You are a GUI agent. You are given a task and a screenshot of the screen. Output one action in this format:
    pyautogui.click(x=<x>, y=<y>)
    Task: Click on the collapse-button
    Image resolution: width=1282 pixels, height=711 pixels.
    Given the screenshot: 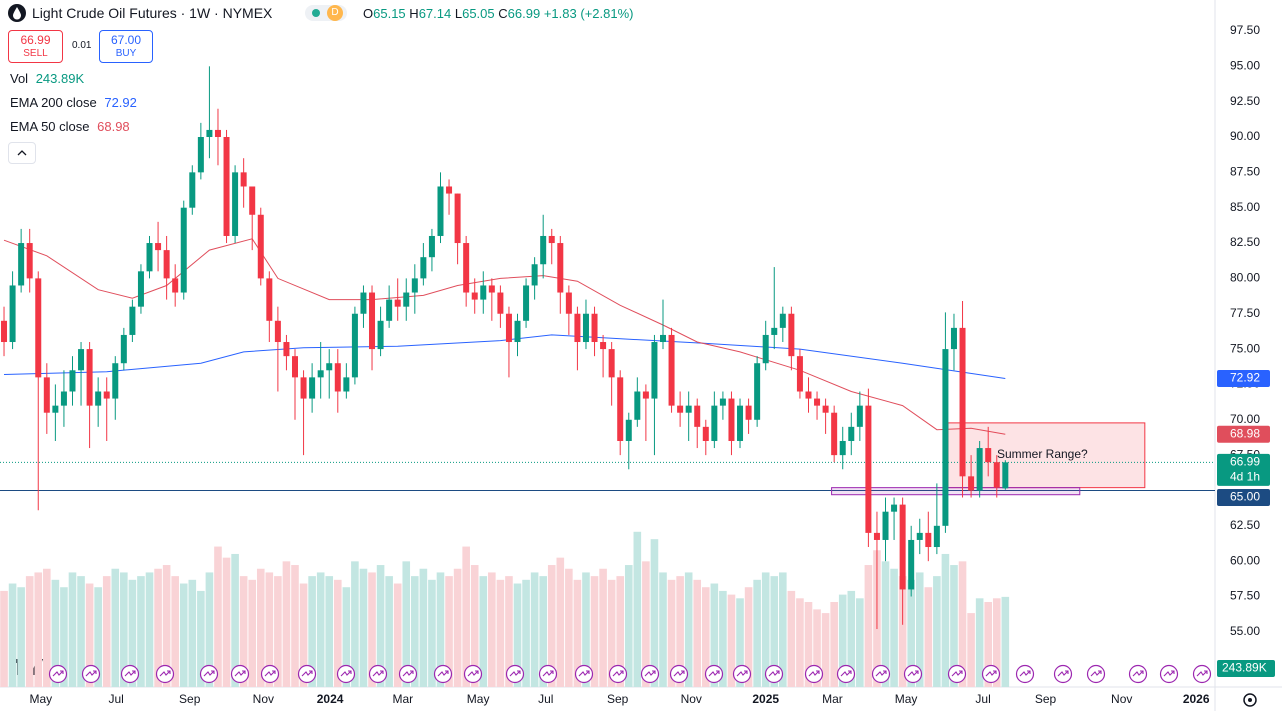 What is the action you would take?
    pyautogui.click(x=22, y=153)
    